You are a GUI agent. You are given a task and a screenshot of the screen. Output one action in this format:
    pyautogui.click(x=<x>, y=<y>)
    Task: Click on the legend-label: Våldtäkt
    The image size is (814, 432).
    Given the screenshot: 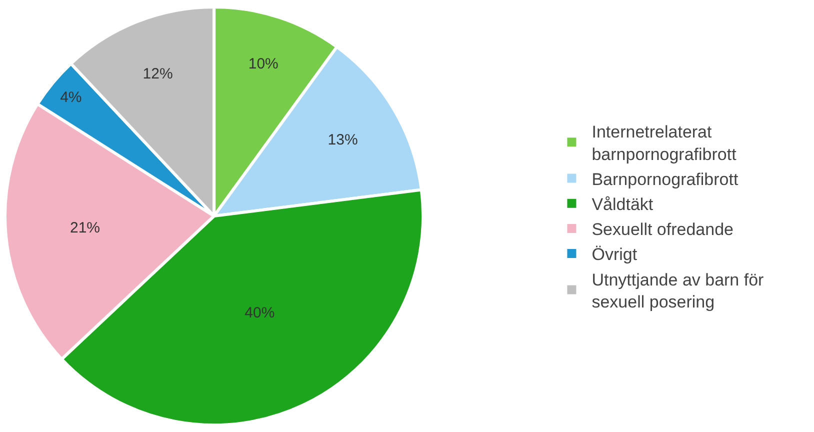 What is the action you would take?
    pyautogui.click(x=623, y=204)
    